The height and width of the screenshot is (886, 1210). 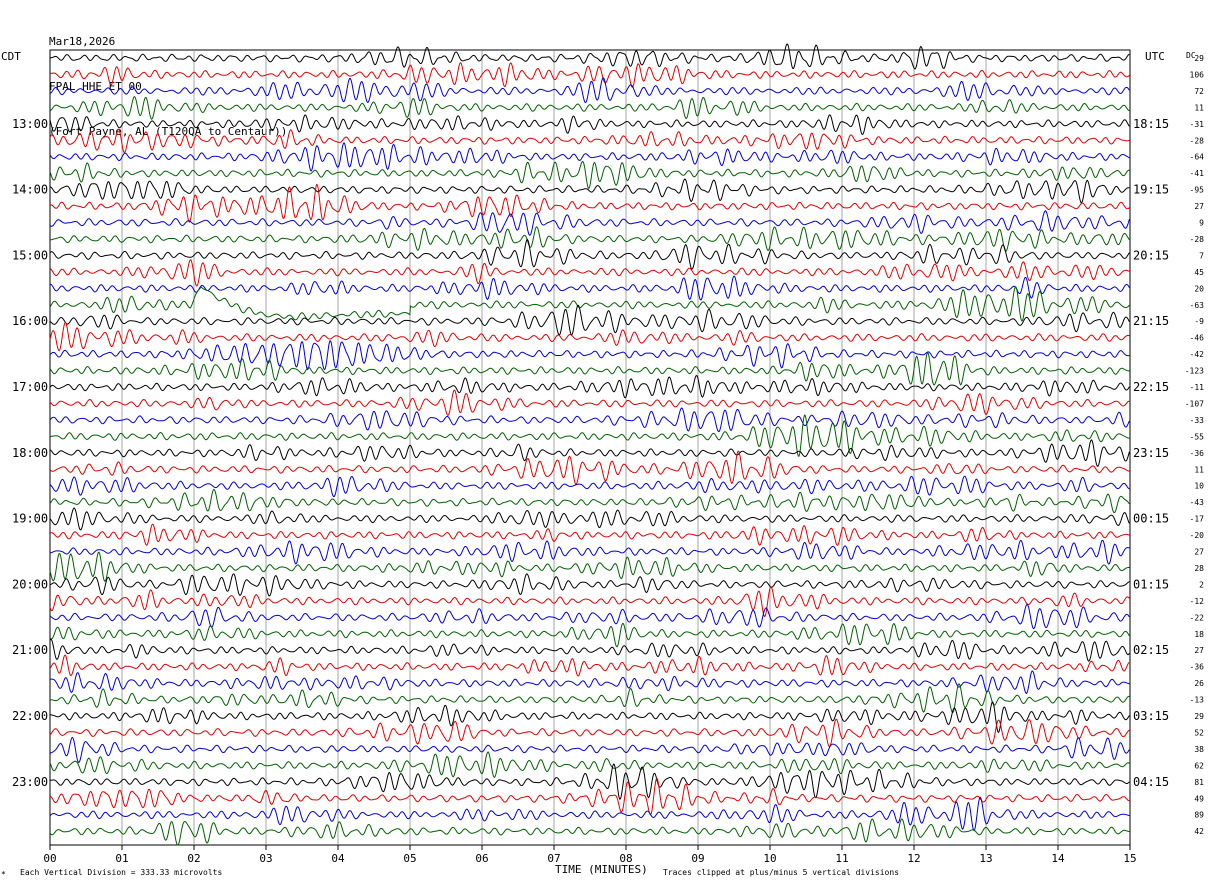 I want to click on left-hour-label: 22:00, so click(x=30, y=716).